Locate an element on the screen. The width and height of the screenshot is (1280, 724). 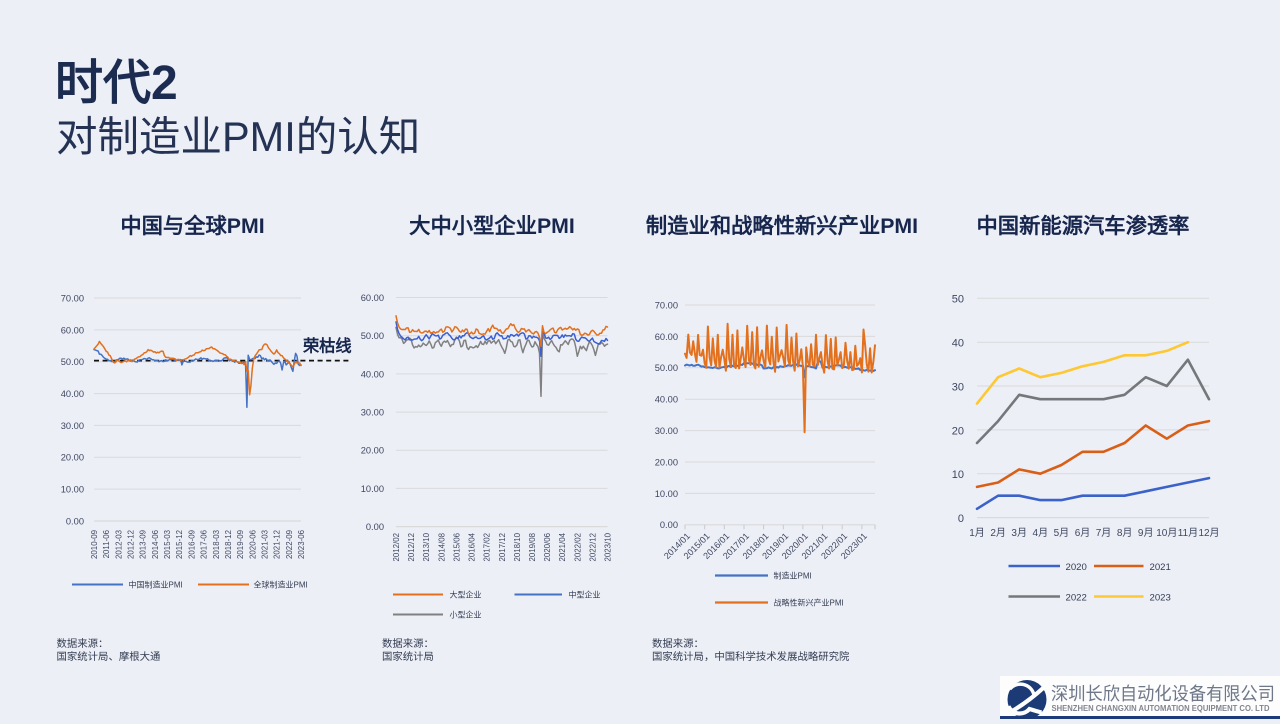
svg-text: 2020/06 is located at coordinates (547, 546).